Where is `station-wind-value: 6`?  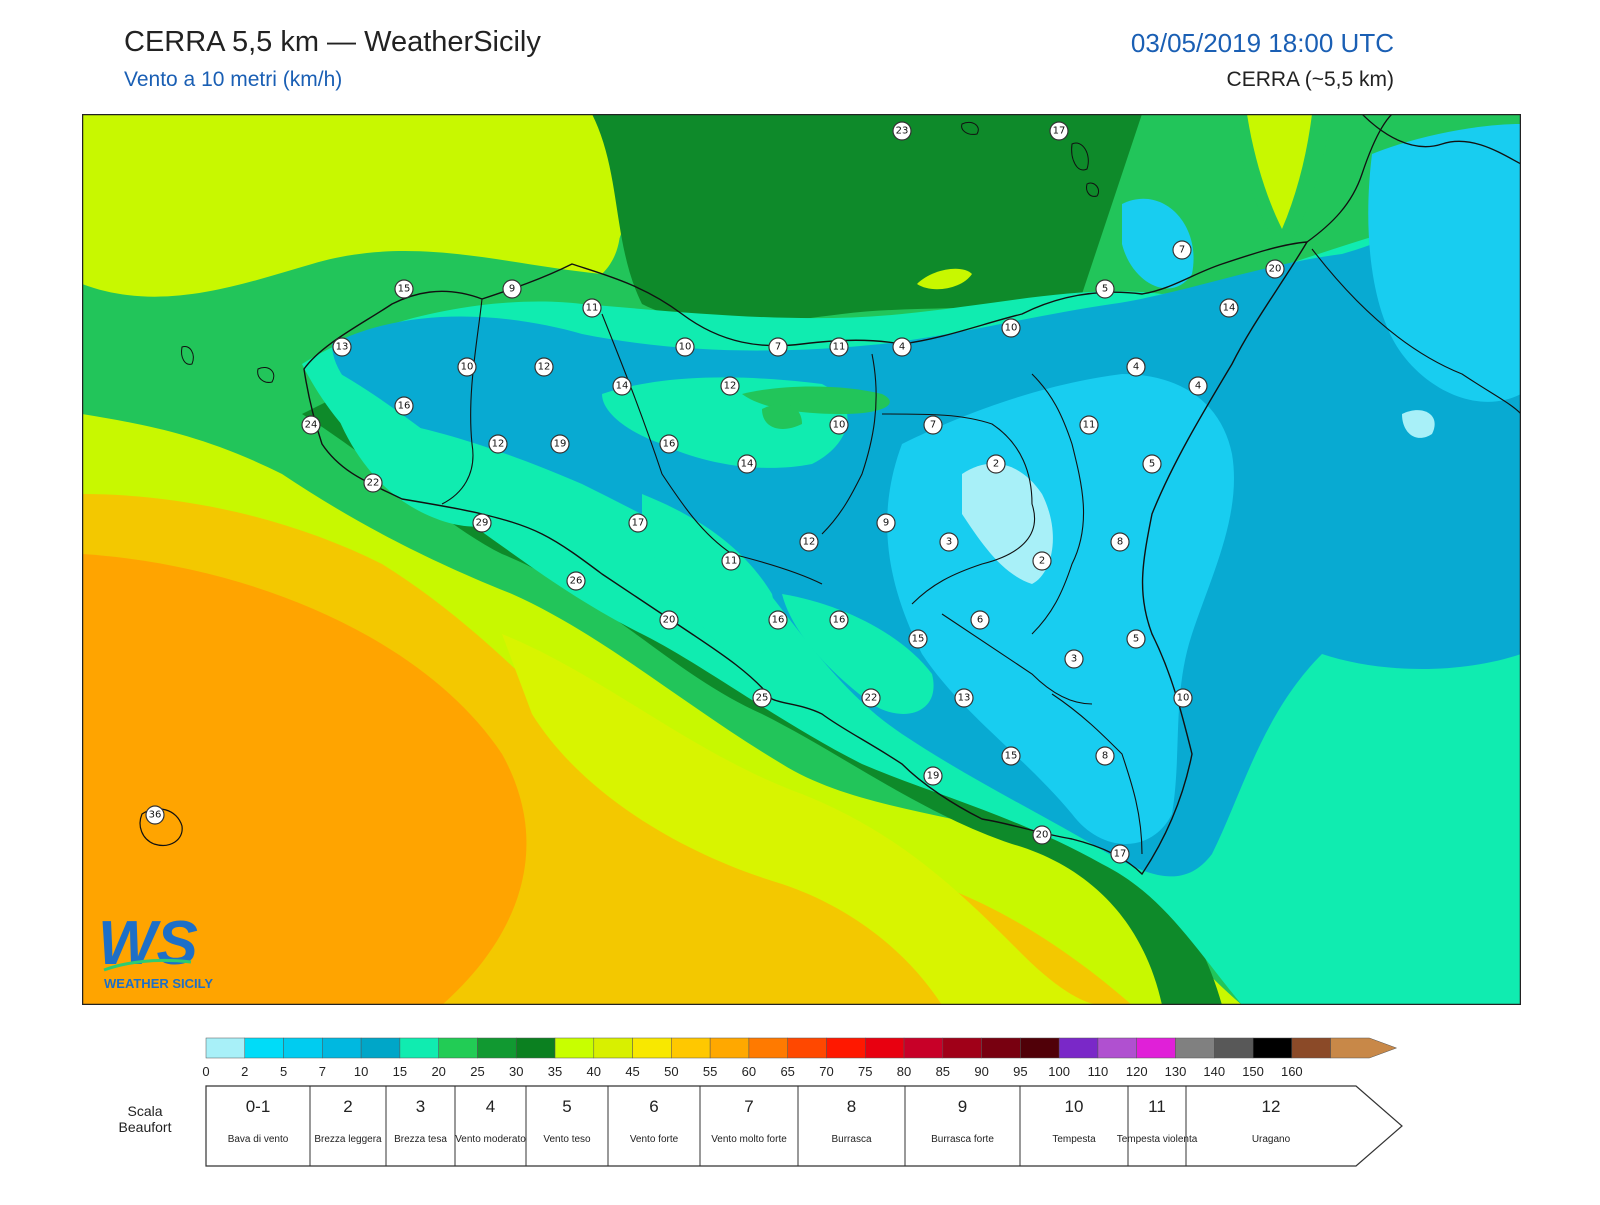
station-wind-value: 6 is located at coordinates (980, 620).